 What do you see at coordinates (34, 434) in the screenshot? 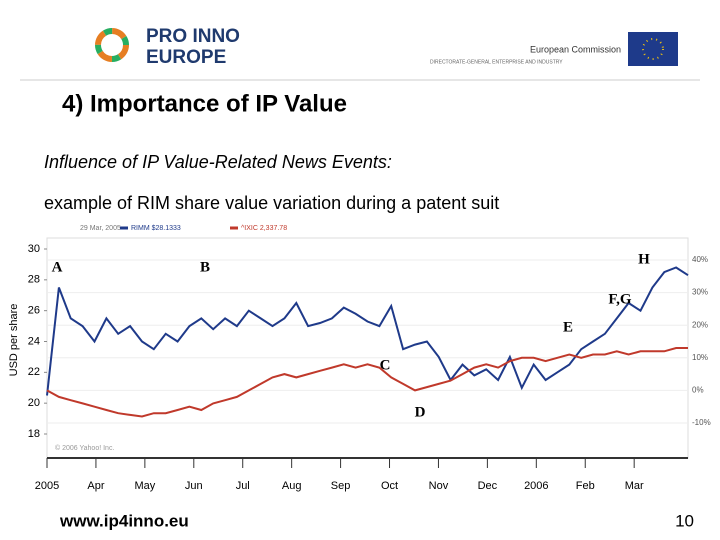
I see `y-tick-label: 18` at bounding box center [34, 434].